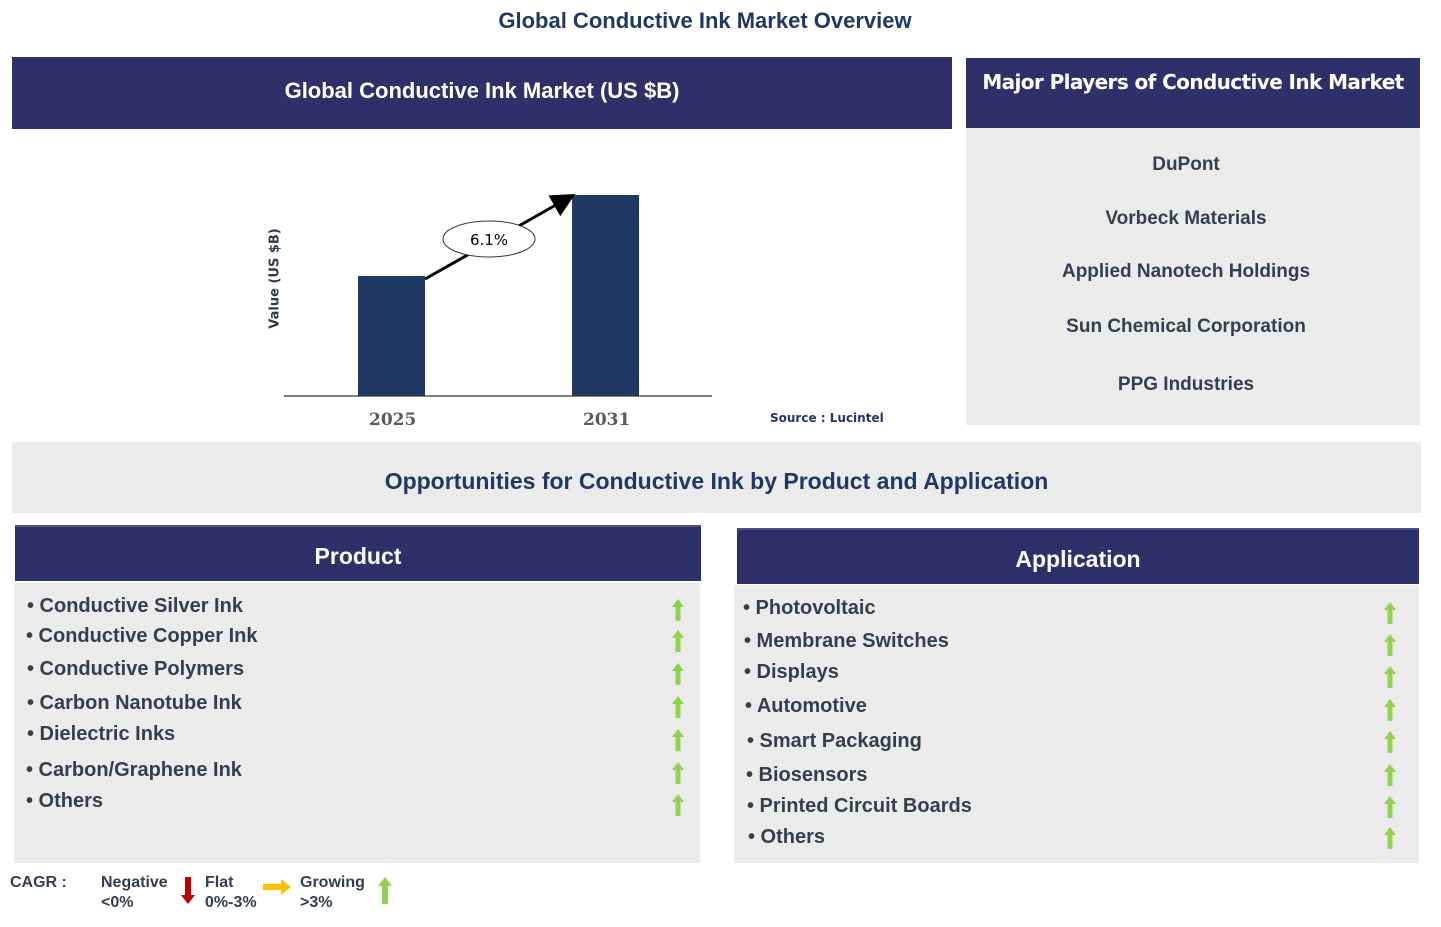 Image resolution: width=1441 pixels, height=927 pixels. Describe the element at coordinates (38, 882) in the screenshot. I see `legend-label: CAGR :` at that location.